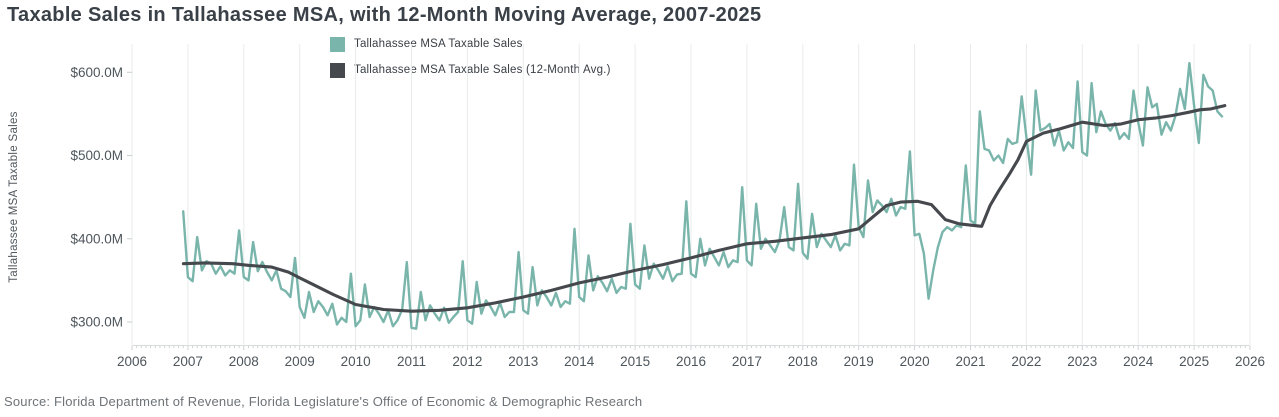 This screenshot has width=1279, height=417. What do you see at coordinates (579, 361) in the screenshot?
I see `x-tick-label: 2014` at bounding box center [579, 361].